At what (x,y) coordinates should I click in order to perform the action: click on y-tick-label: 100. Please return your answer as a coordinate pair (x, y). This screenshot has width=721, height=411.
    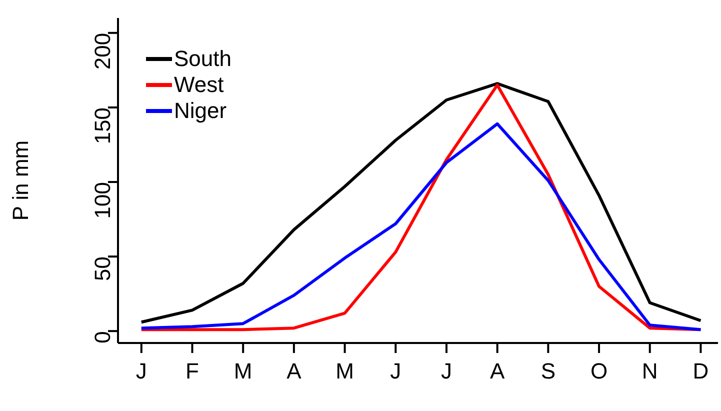
    Looking at the image, I should click on (102, 200).